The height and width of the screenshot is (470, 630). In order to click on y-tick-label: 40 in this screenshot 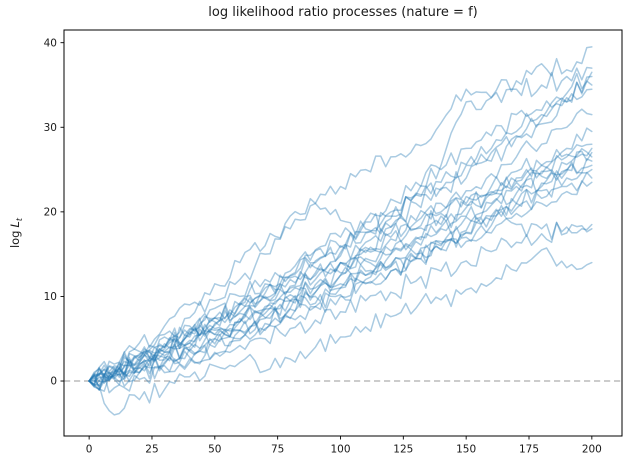, I will do `click(50, 43)`.